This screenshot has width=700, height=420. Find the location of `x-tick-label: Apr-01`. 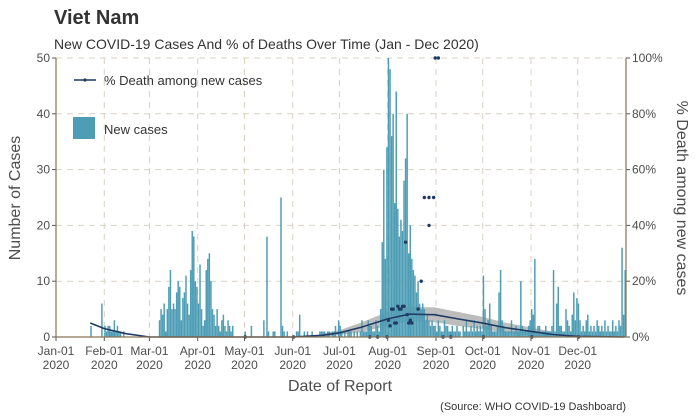

x-tick-label: Apr-01 is located at coordinates (198, 351).